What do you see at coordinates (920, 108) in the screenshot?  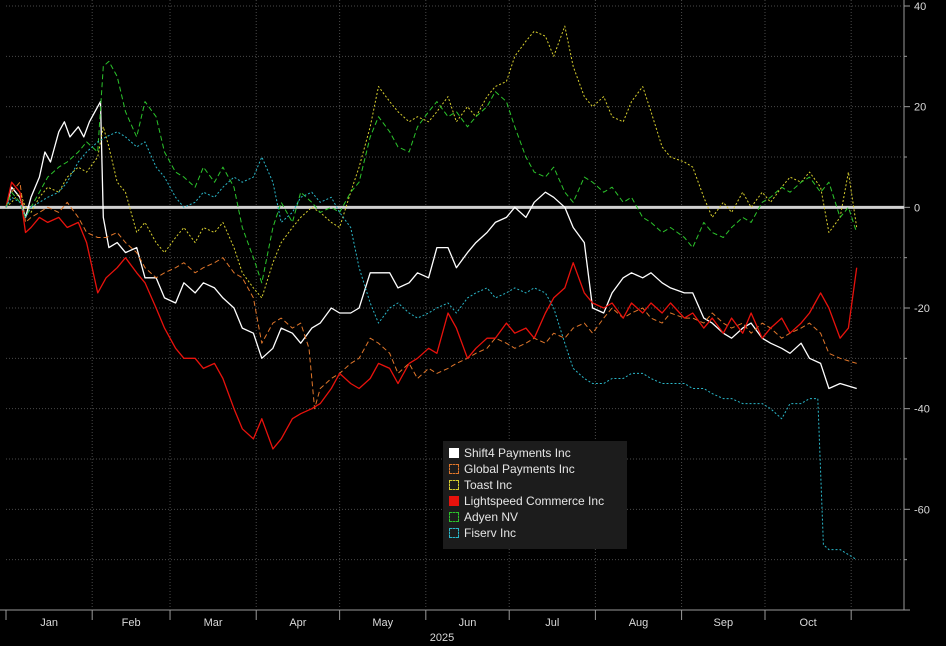 I see `y-tick-label: 20` at bounding box center [920, 108].